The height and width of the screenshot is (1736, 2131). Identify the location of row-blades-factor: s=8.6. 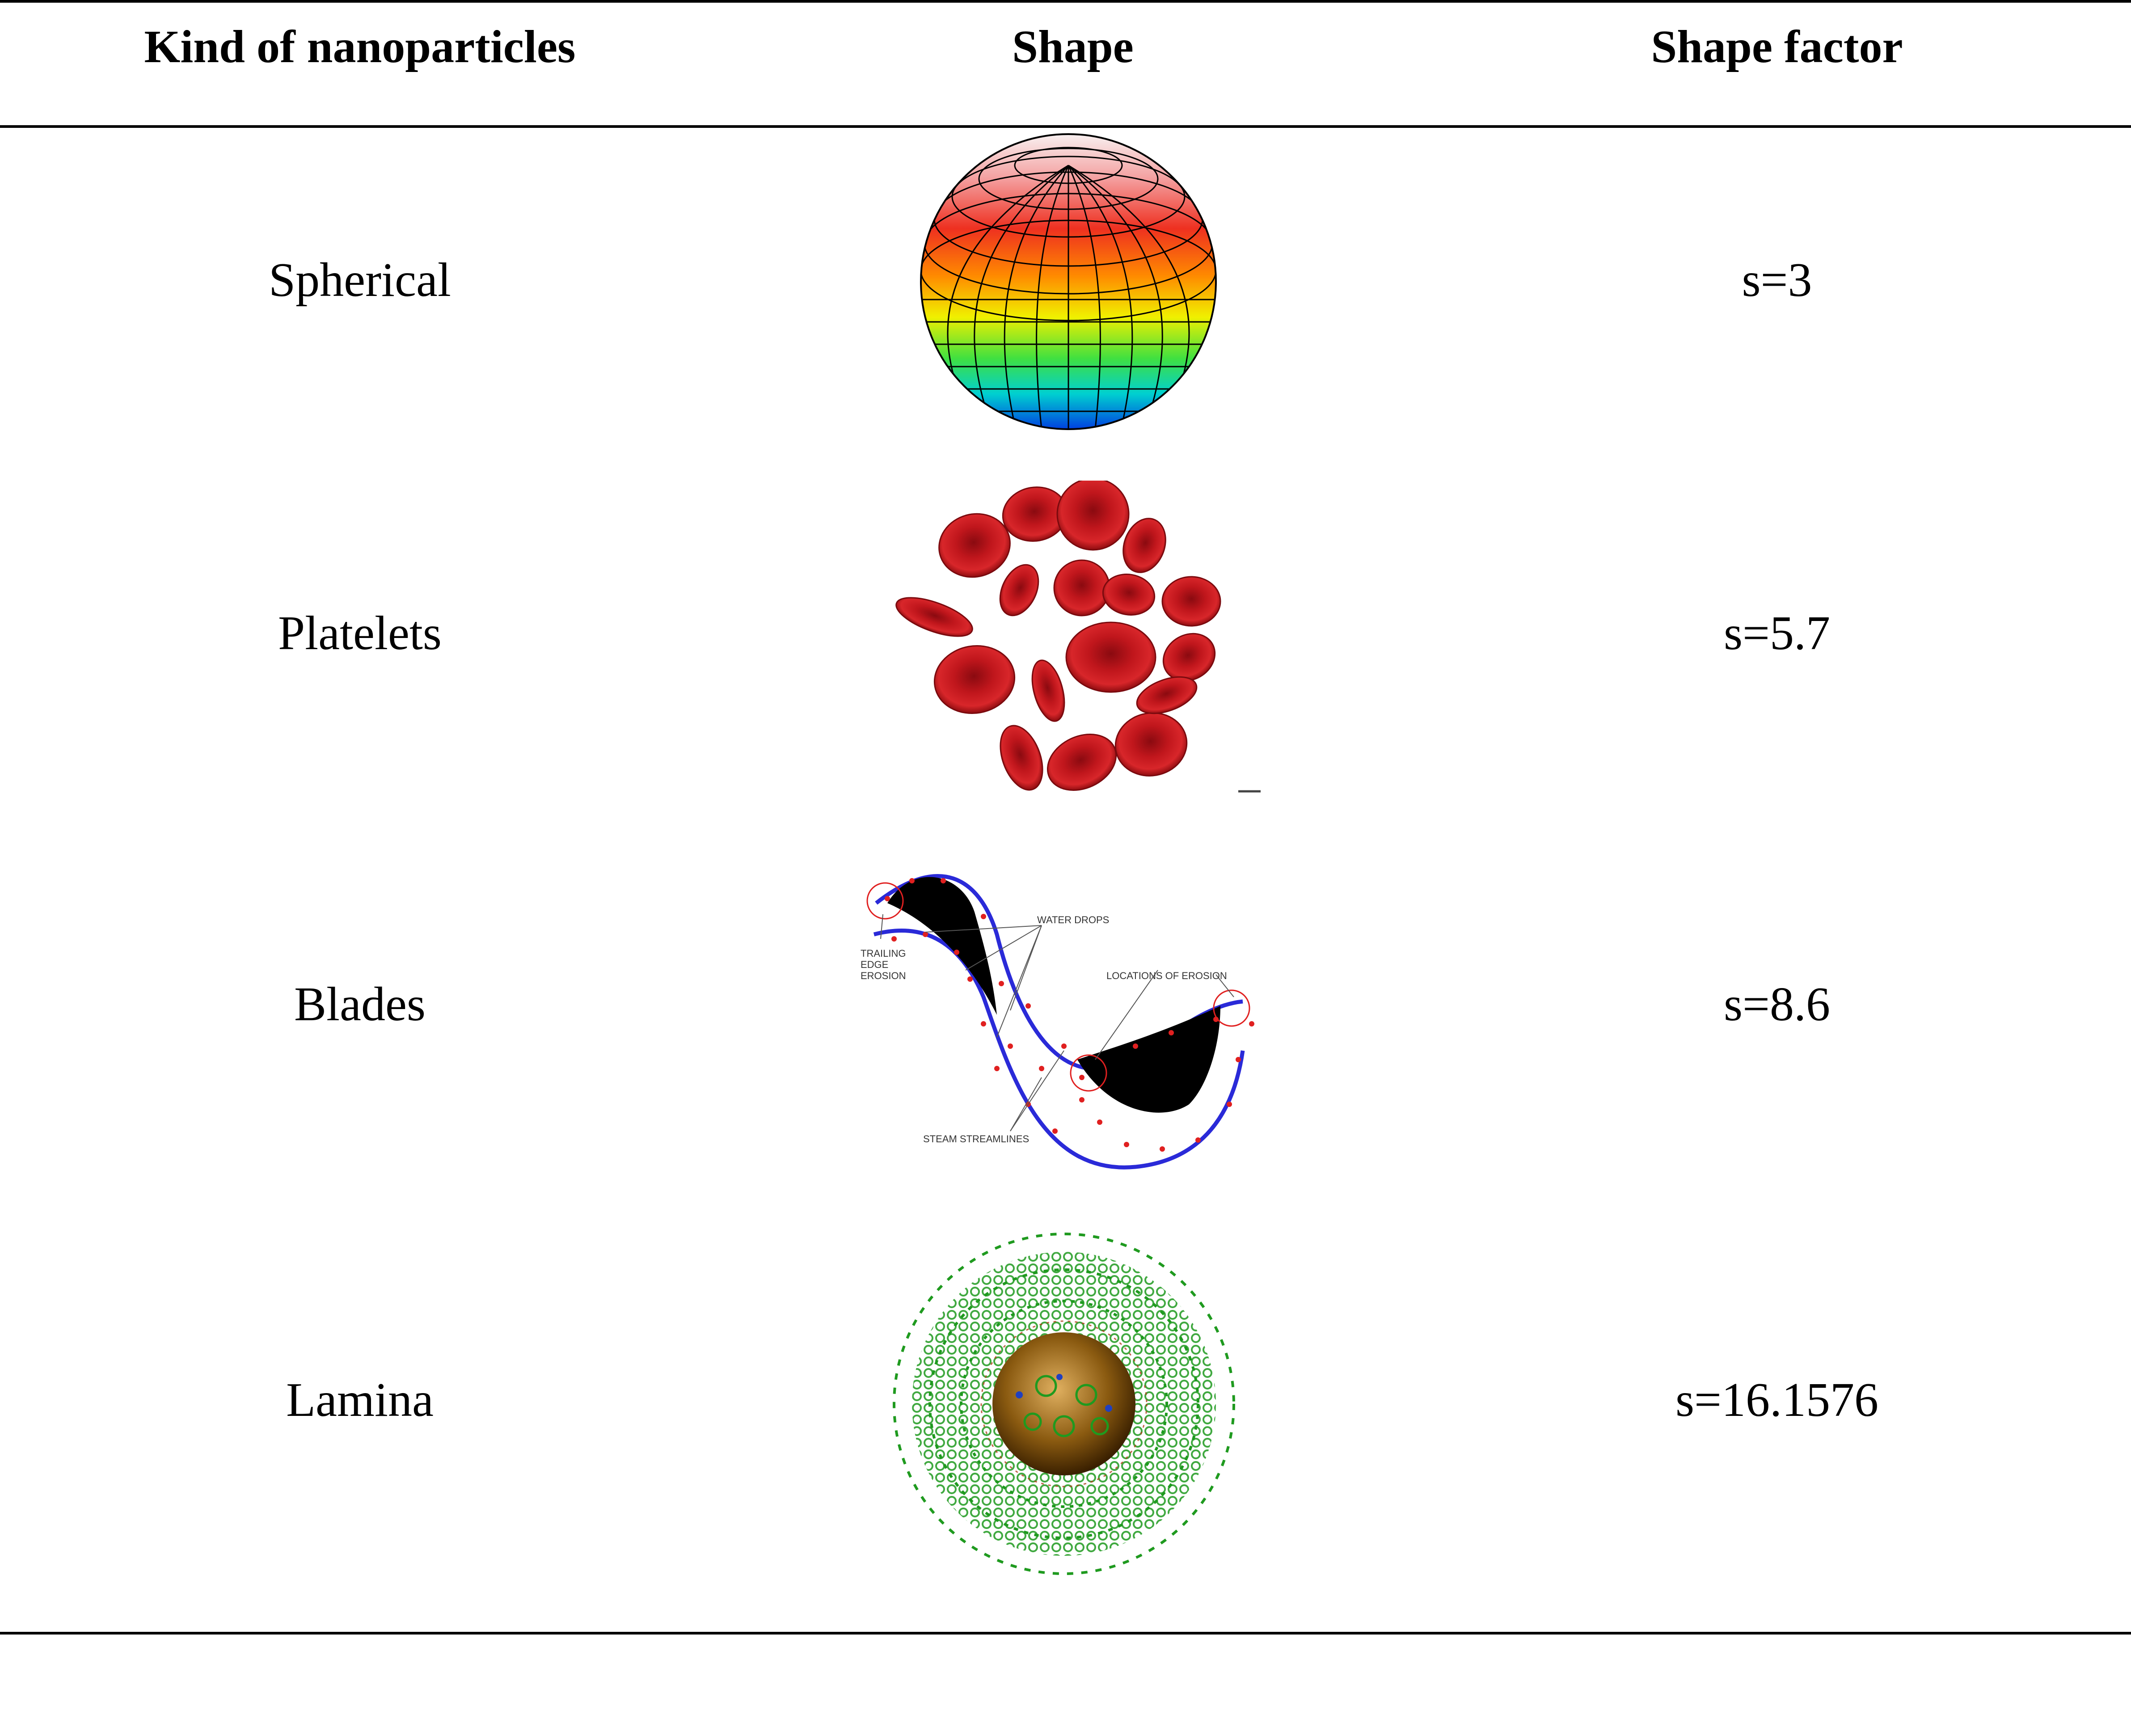
(1777, 1004).